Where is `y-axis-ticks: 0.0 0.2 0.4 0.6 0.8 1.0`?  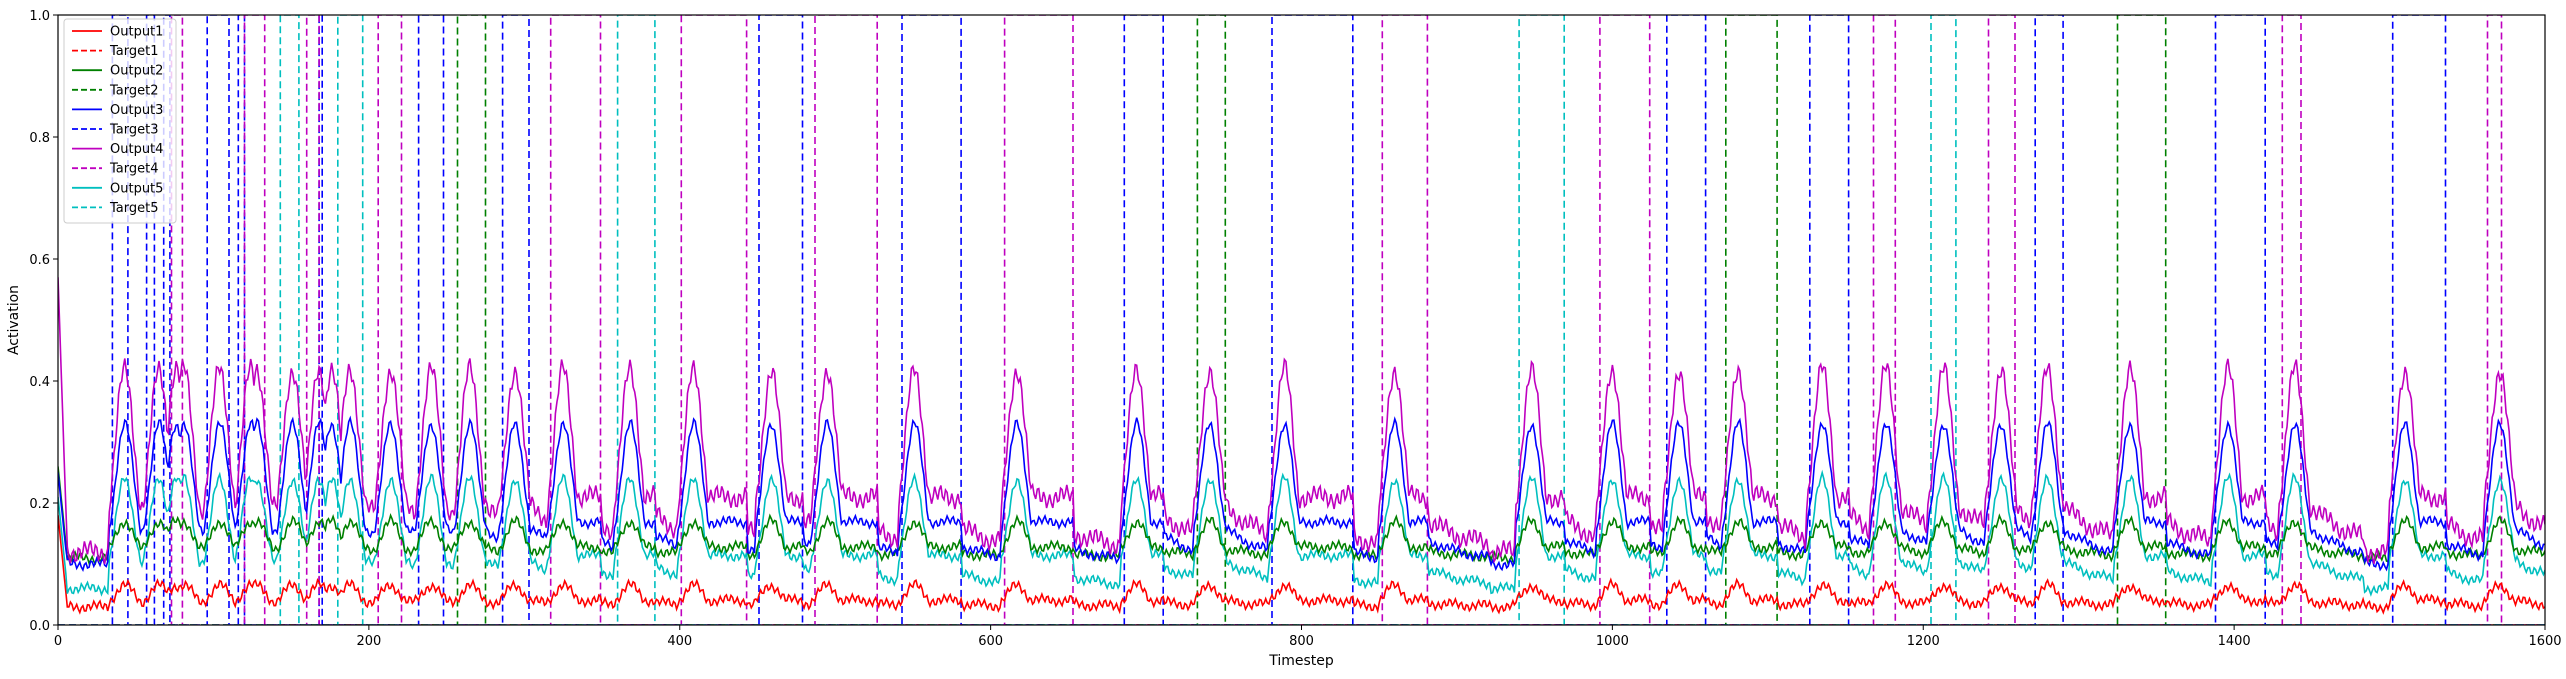 y-axis-ticks: 0.0 0.2 0.4 0.6 0.8 1.0 is located at coordinates (43, 321).